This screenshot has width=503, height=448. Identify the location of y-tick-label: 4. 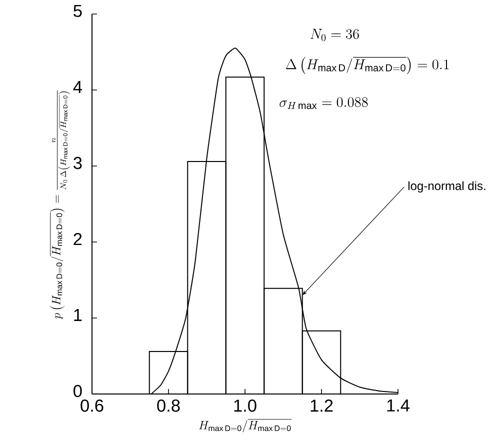
(77, 87).